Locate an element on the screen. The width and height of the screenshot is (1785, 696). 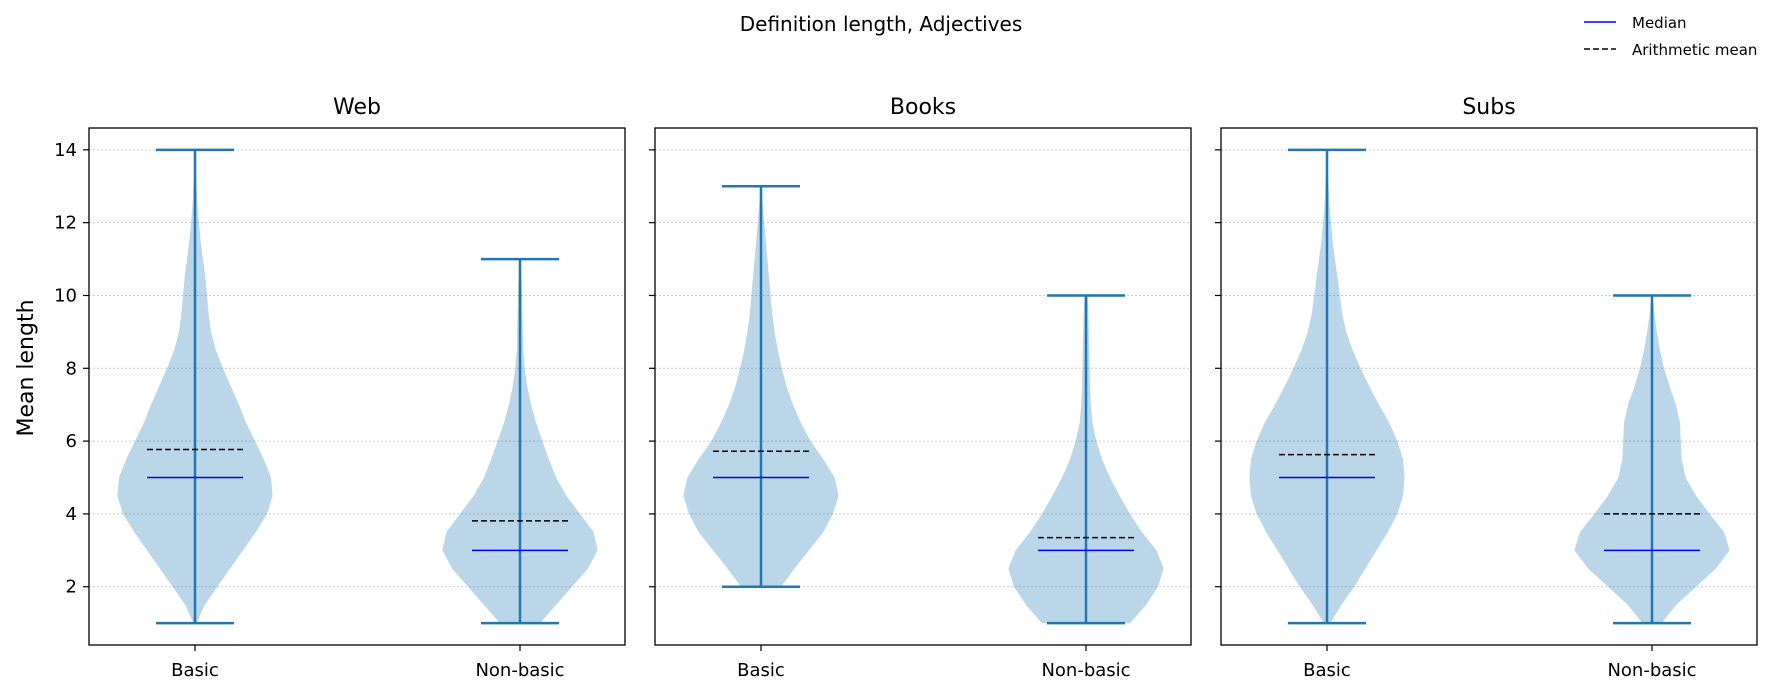
y-tick-label: 6 is located at coordinates (71, 441).